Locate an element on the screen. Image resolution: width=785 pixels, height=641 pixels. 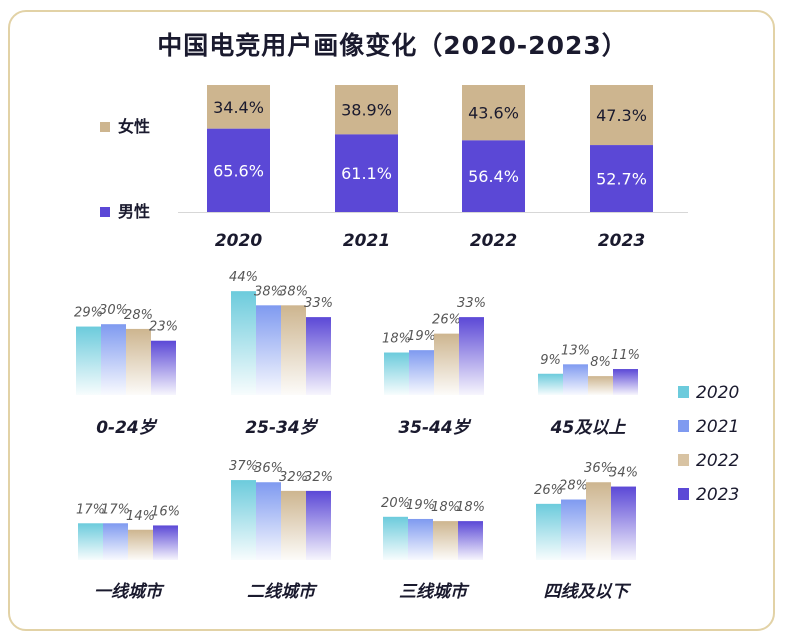
male-bar-2020 is located at coordinates (238, 170).